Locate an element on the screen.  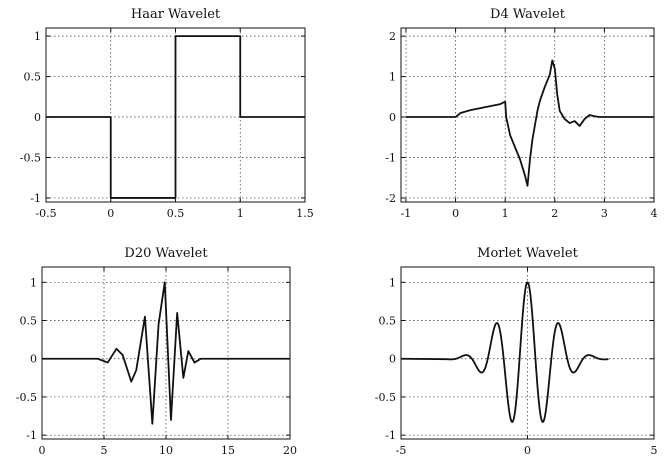
d4-y-tick-label: -1 is located at coordinates (390, 157).